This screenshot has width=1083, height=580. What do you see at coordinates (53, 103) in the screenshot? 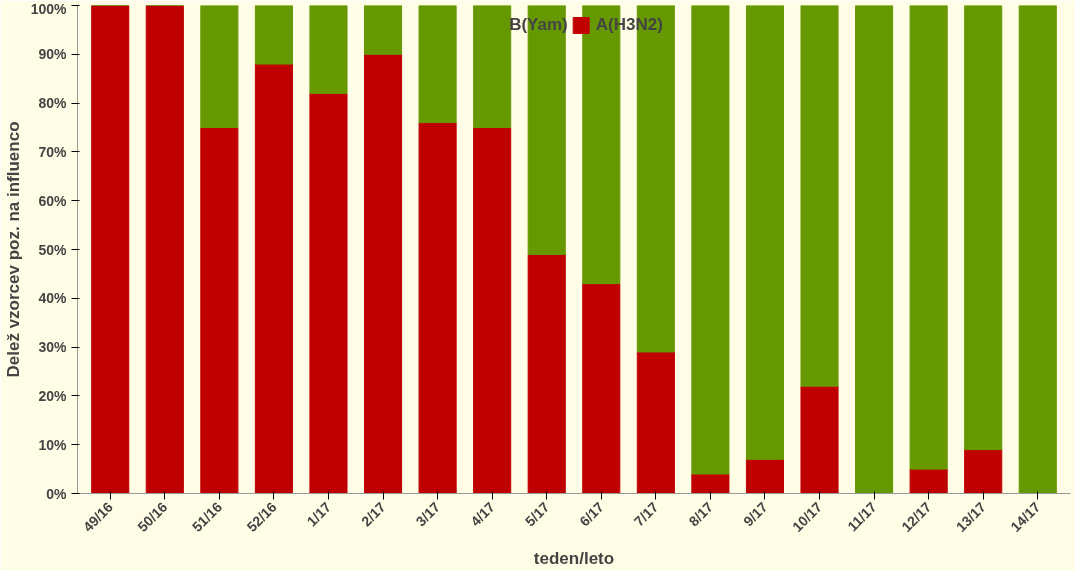
I see `y-tick-label: 80%` at bounding box center [53, 103].